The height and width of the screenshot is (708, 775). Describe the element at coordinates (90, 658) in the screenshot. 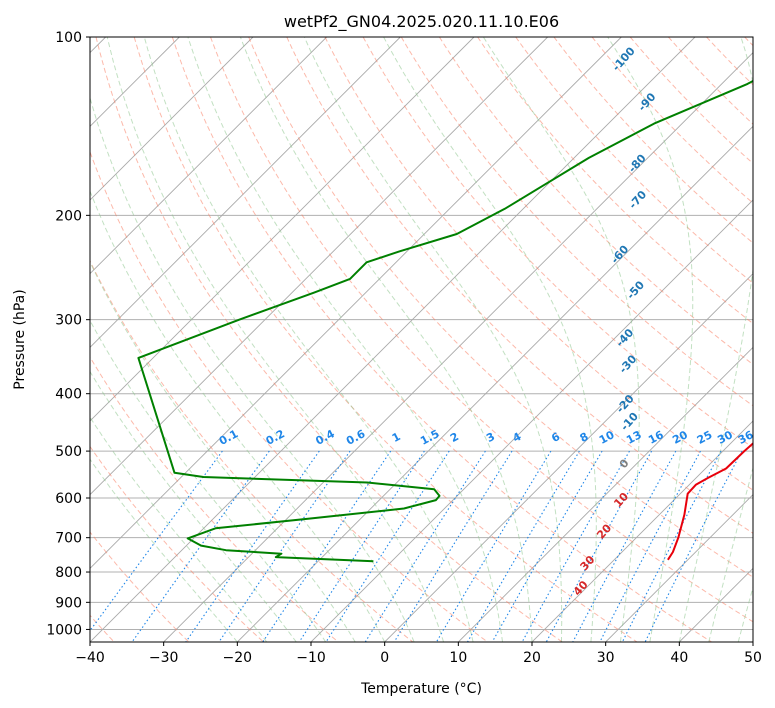

I see `x-tick-label: −40` at that location.